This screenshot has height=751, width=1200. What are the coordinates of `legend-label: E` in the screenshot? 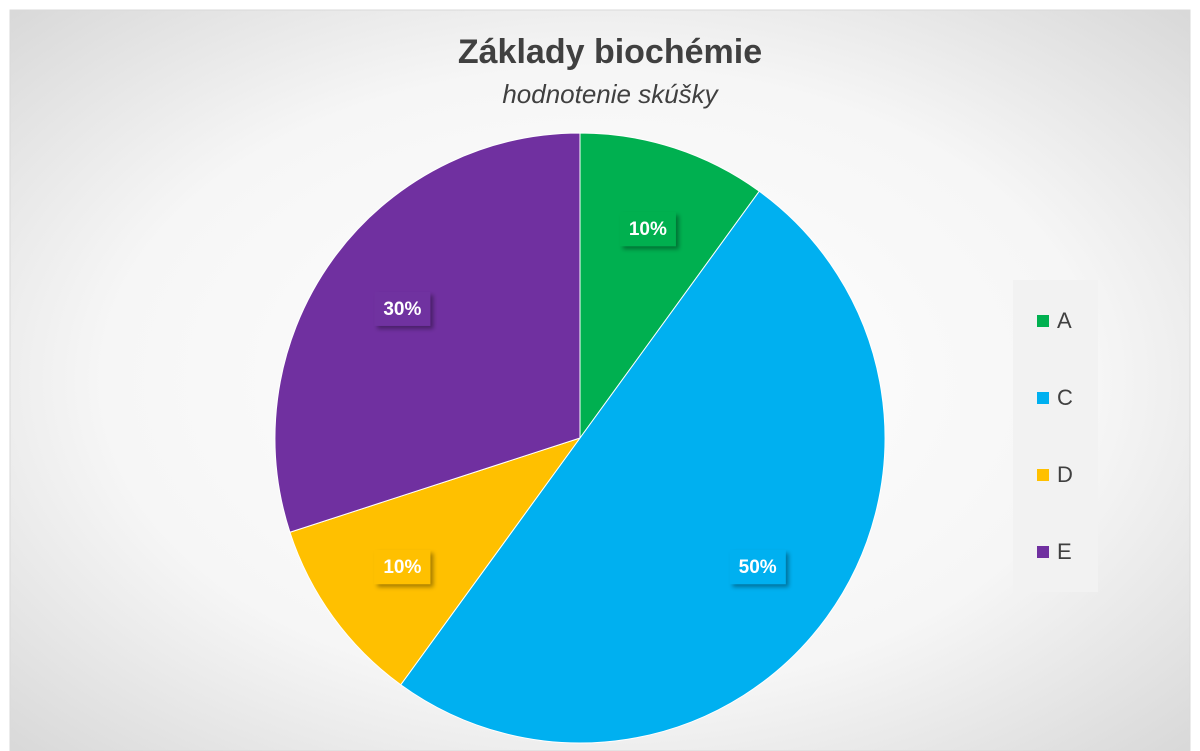 It's located at (1064, 551).